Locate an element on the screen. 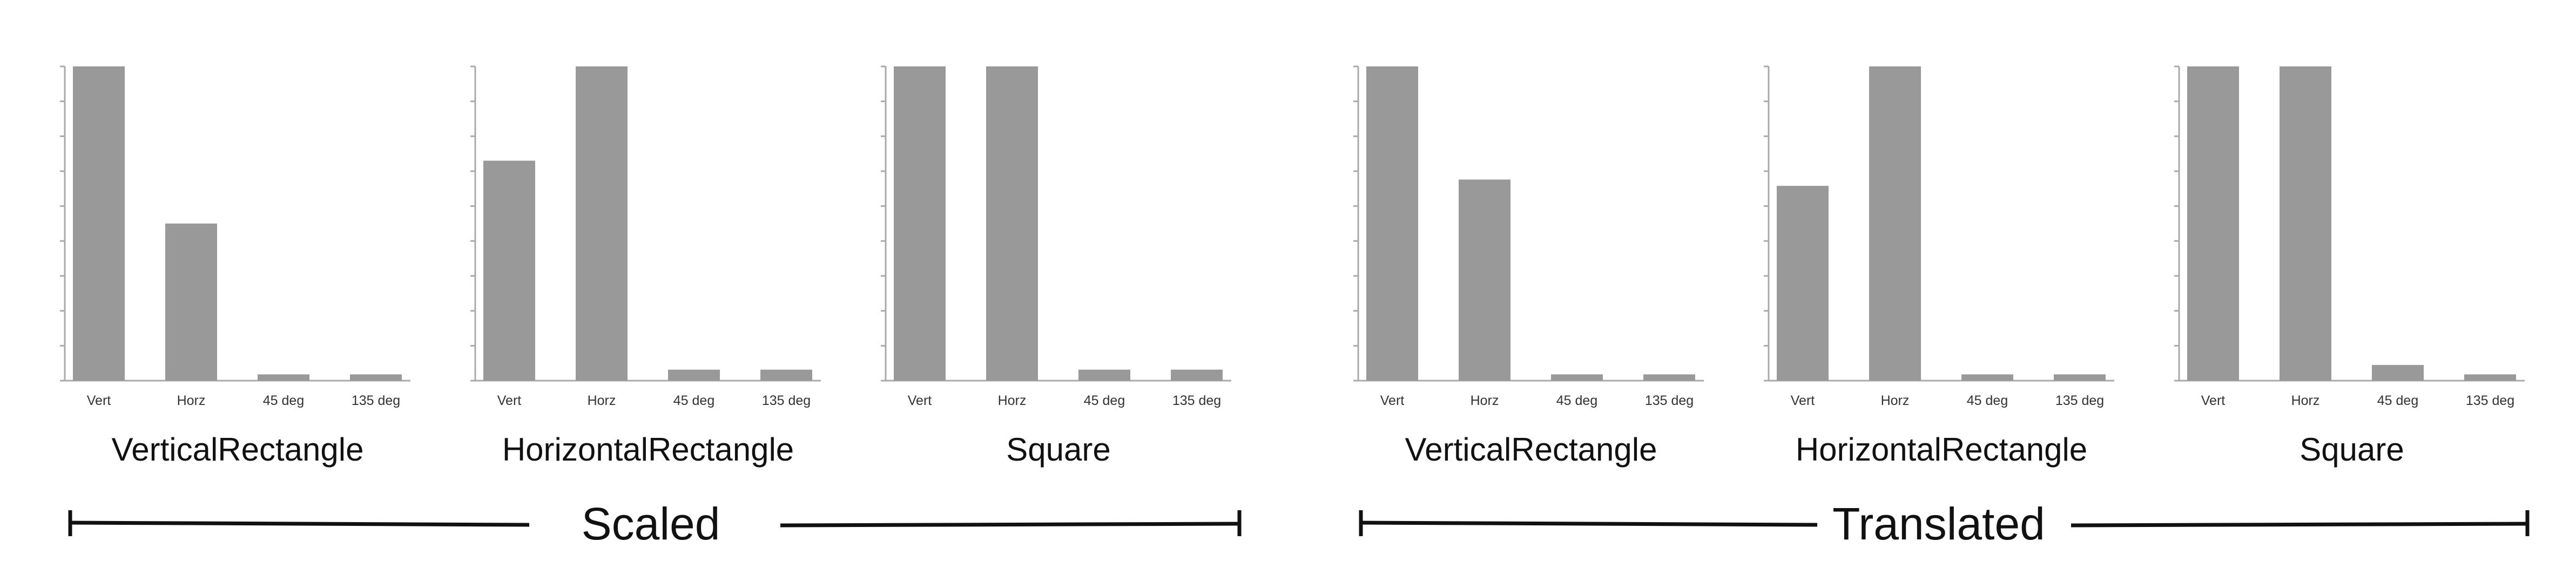 The width and height of the screenshot is (2576, 588). group-label-translated: Translated is located at coordinates (1938, 523).